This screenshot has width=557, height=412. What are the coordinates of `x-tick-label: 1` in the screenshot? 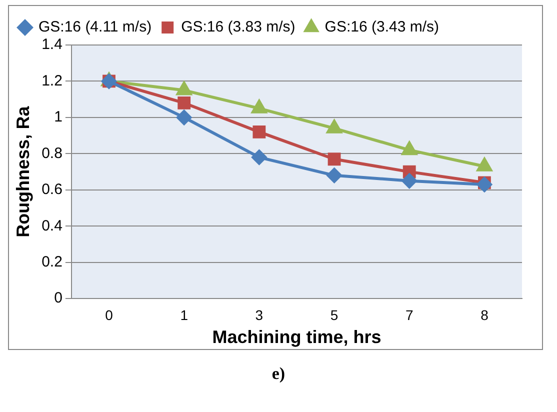 It's located at (184, 314).